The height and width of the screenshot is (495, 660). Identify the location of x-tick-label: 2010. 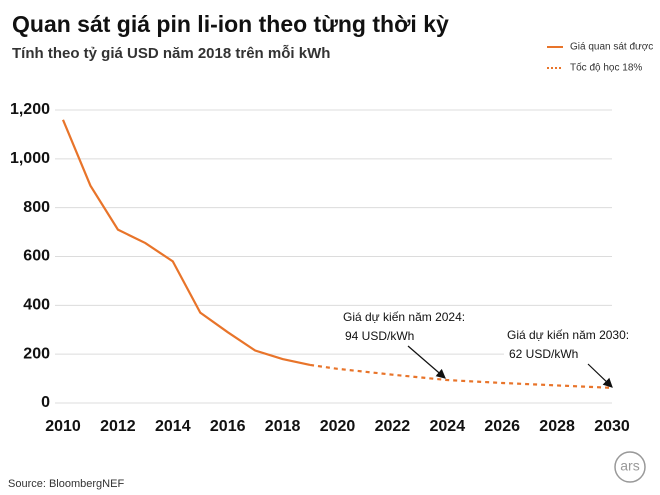
(63, 426).